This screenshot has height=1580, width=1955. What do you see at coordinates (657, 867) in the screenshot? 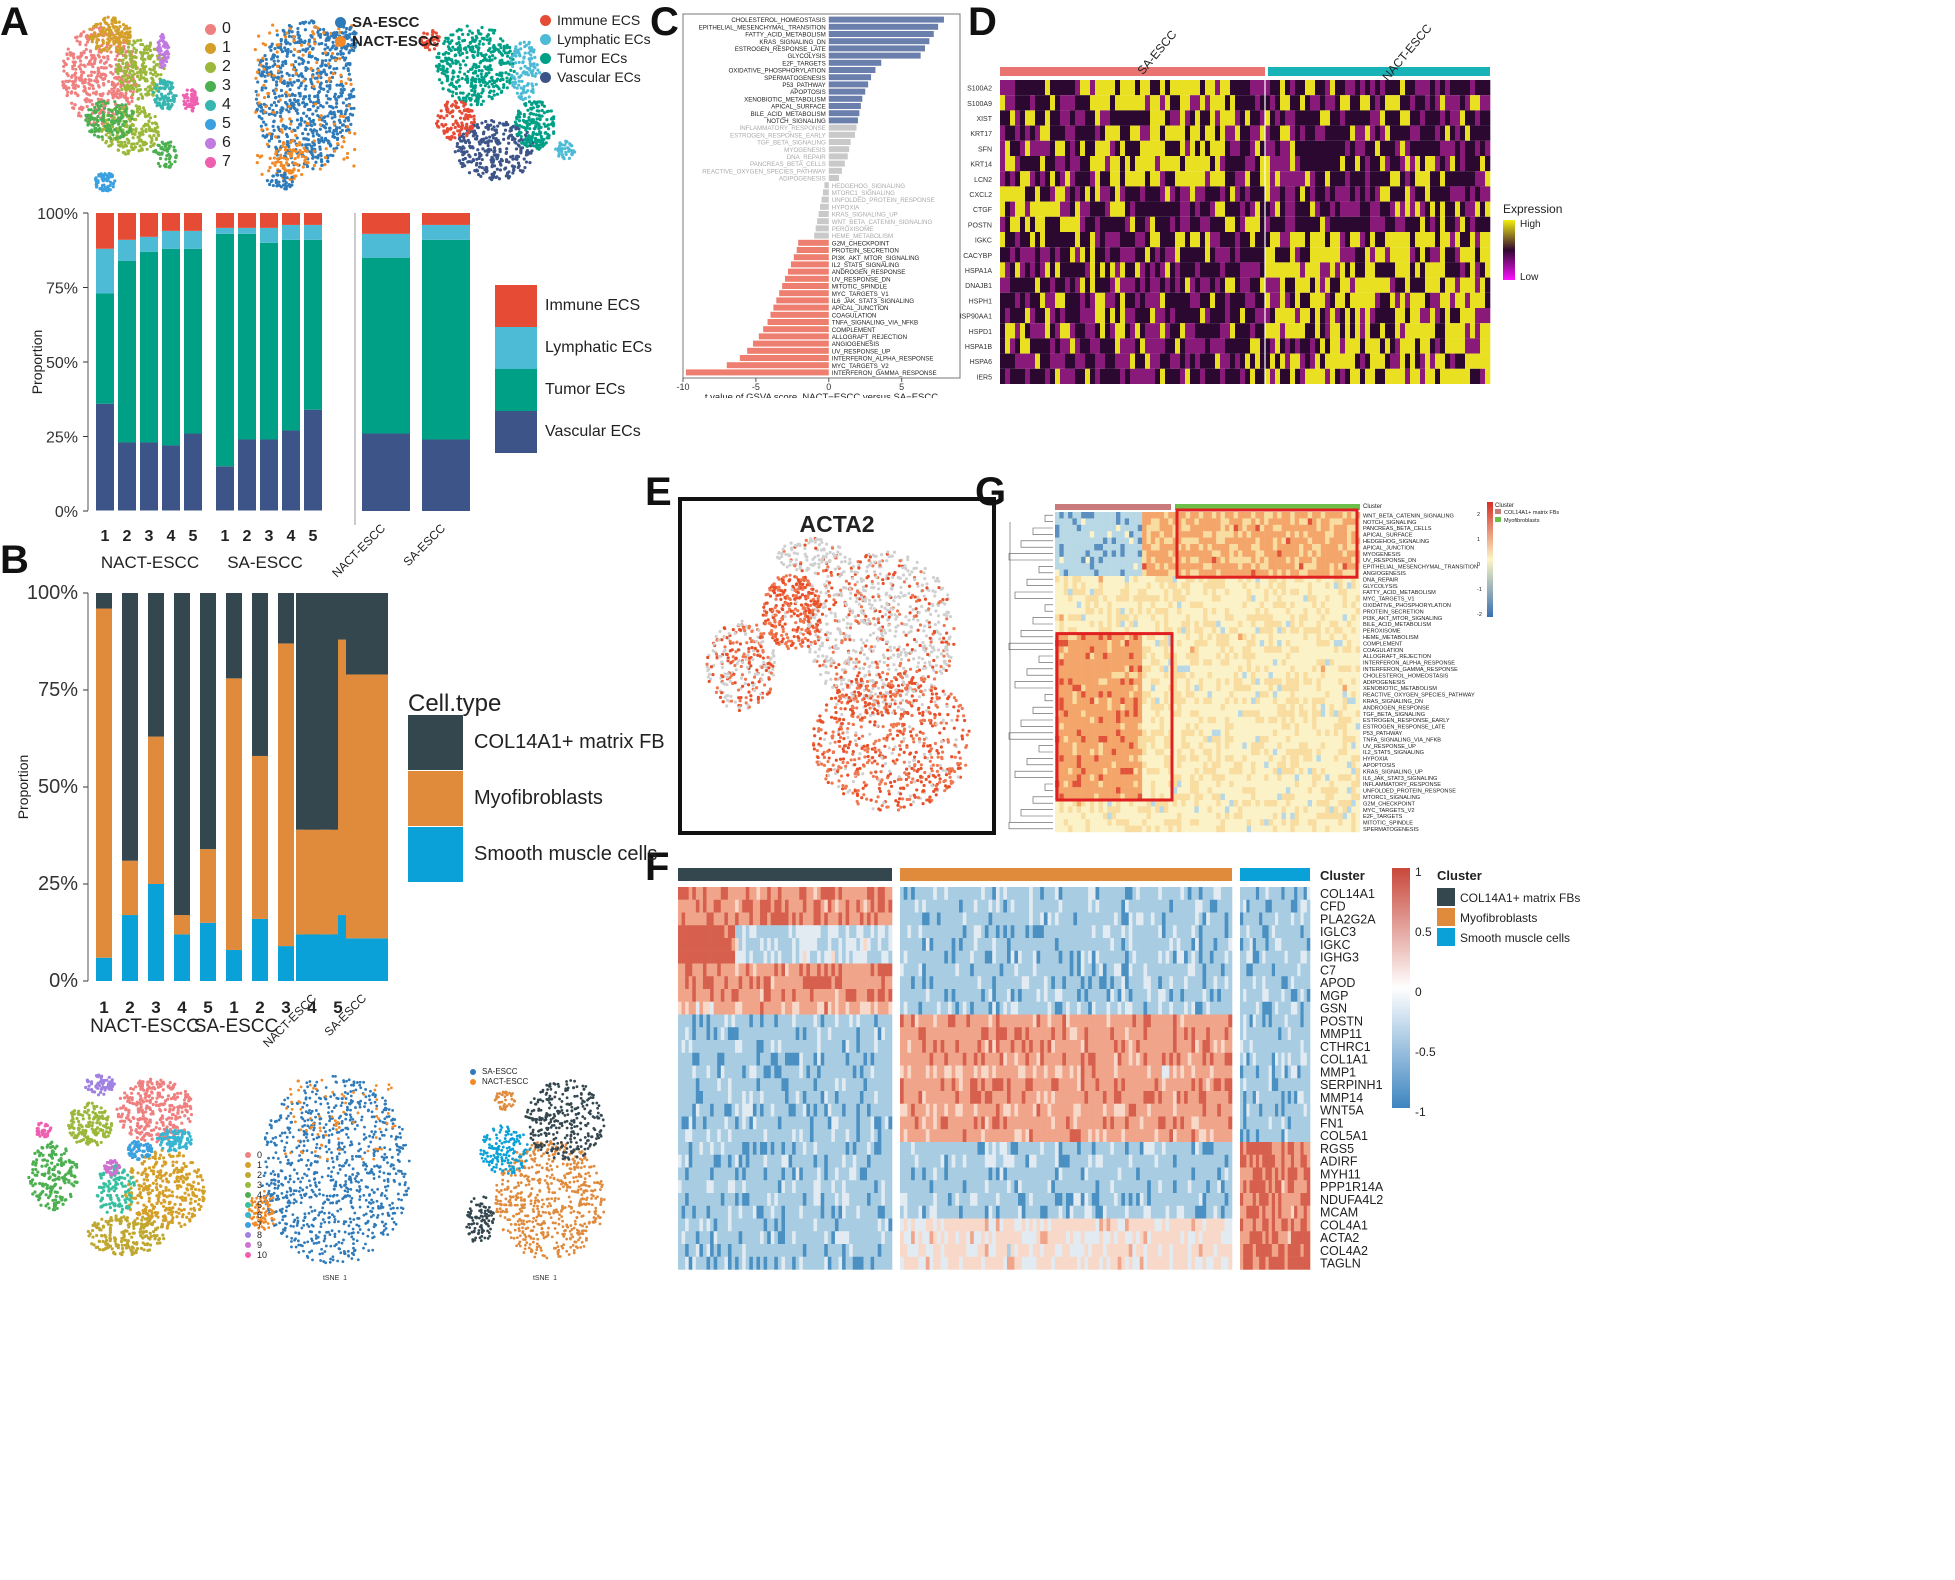
I see `panel-label-f: F` at bounding box center [657, 867].